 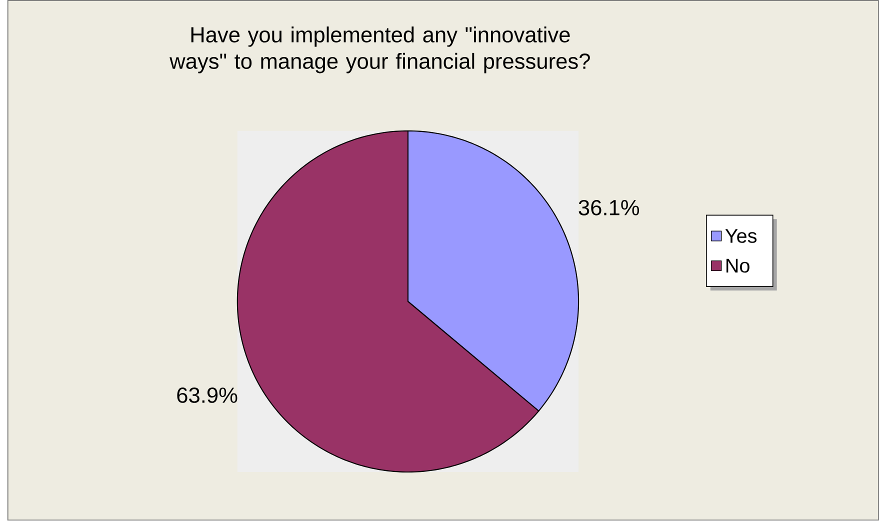 I want to click on chart-title: Have you implemented any "innovative ways" to manage your financial pressures?, so click(x=380, y=50).